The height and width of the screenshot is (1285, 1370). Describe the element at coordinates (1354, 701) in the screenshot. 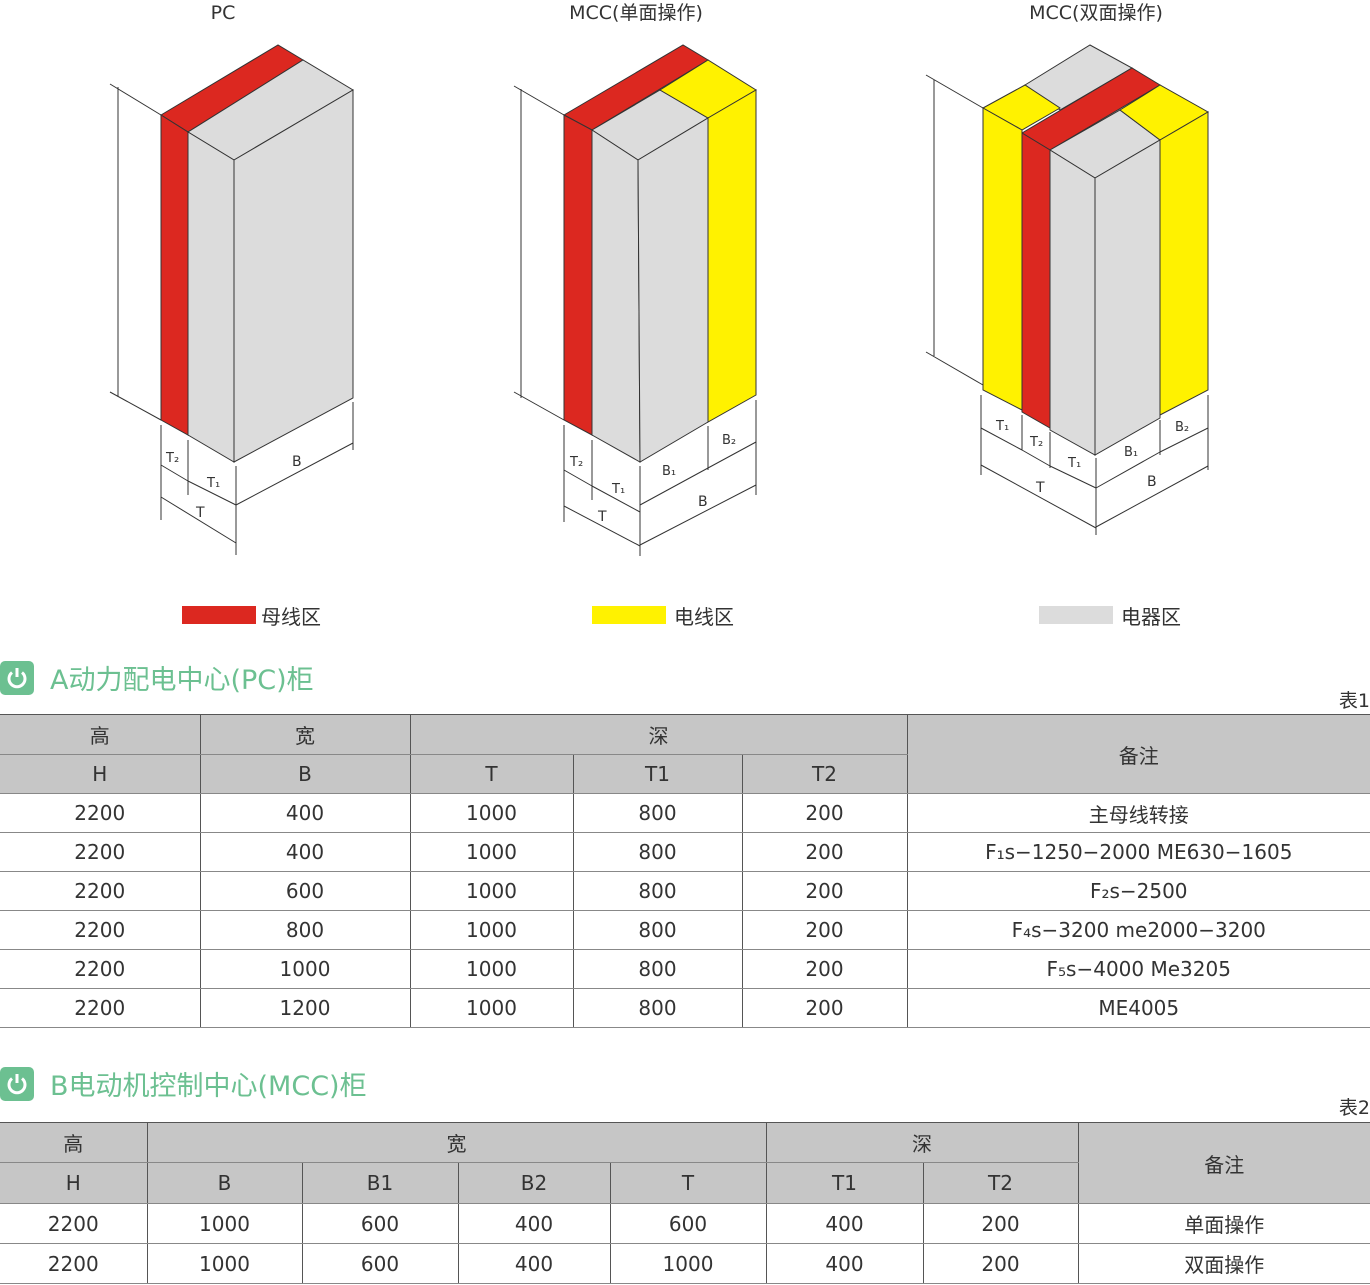

I see `table-1-number: 表1` at that location.